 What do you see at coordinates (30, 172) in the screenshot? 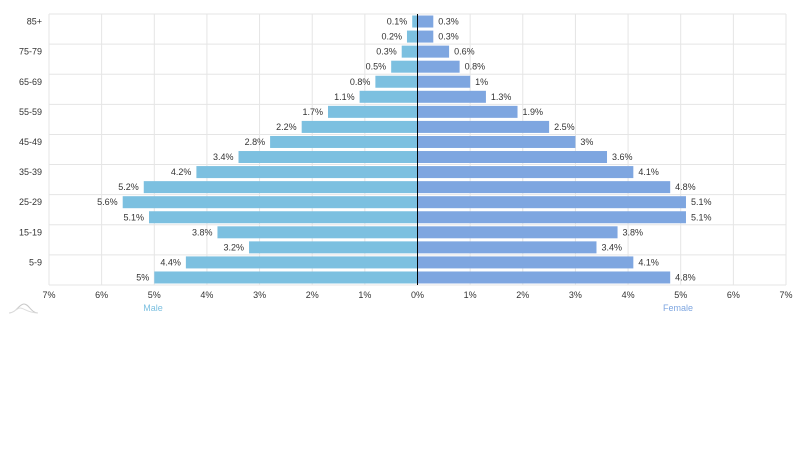
I see `y-tick-label: 35-39` at bounding box center [30, 172].